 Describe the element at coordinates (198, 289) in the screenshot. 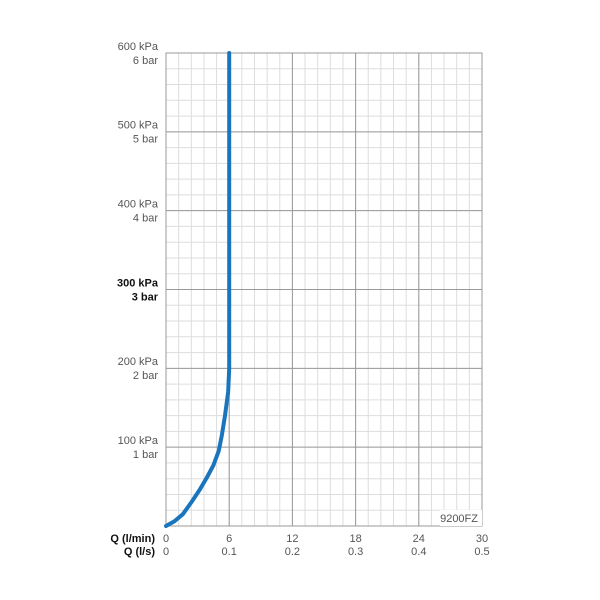

I see `flow-curve` at that location.